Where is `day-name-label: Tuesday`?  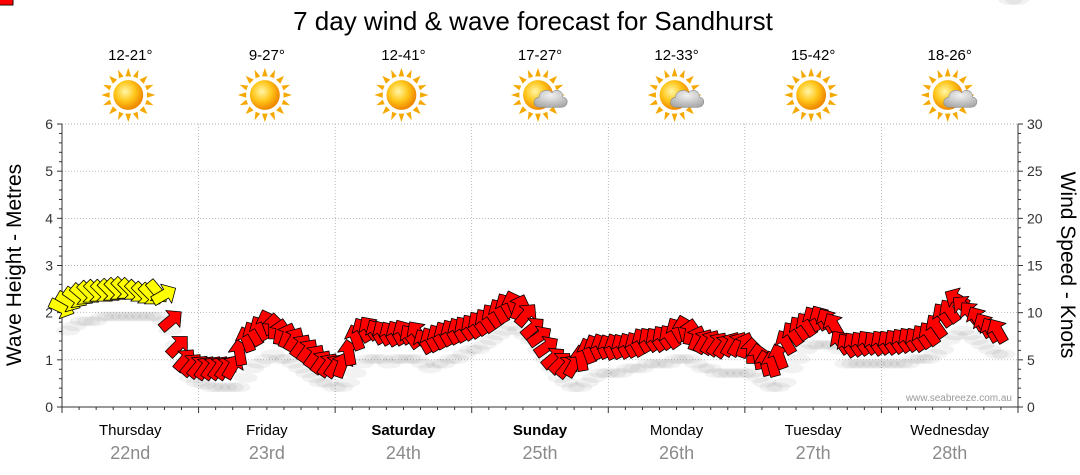 day-name-label: Tuesday is located at coordinates (813, 430).